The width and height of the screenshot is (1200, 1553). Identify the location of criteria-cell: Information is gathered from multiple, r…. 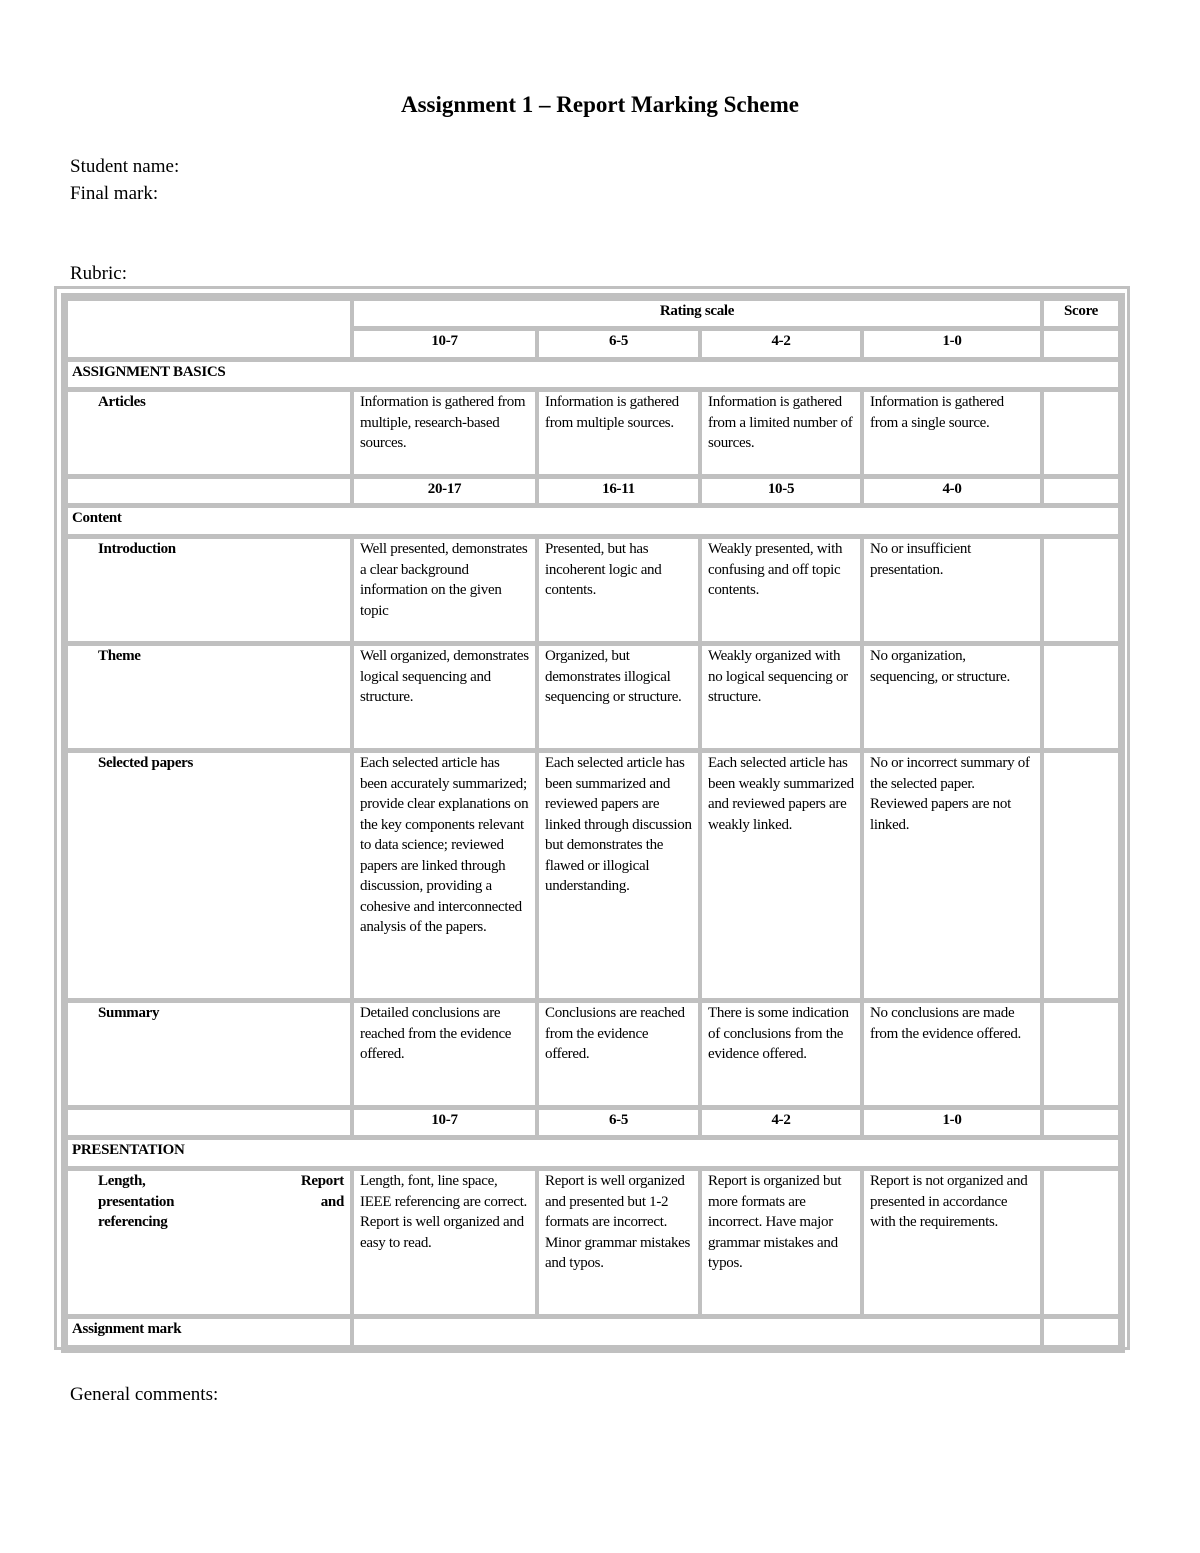
(444, 433).